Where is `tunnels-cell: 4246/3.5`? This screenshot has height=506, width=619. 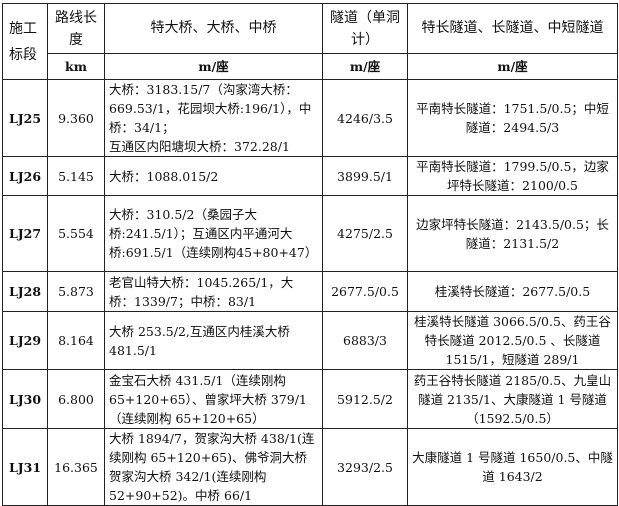
tunnels-cell: 4246/3.5 is located at coordinates (365, 118).